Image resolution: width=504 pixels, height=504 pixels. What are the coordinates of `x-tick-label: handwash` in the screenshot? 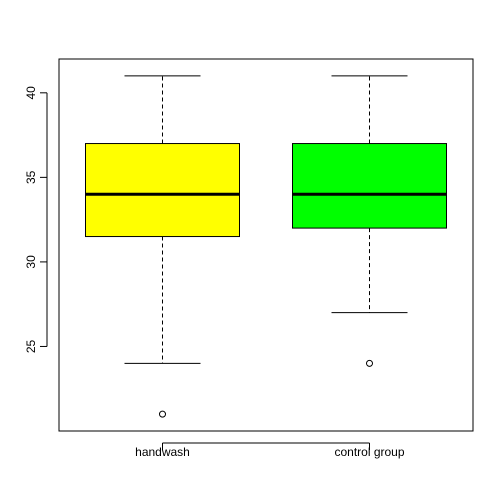 It's located at (162, 452).